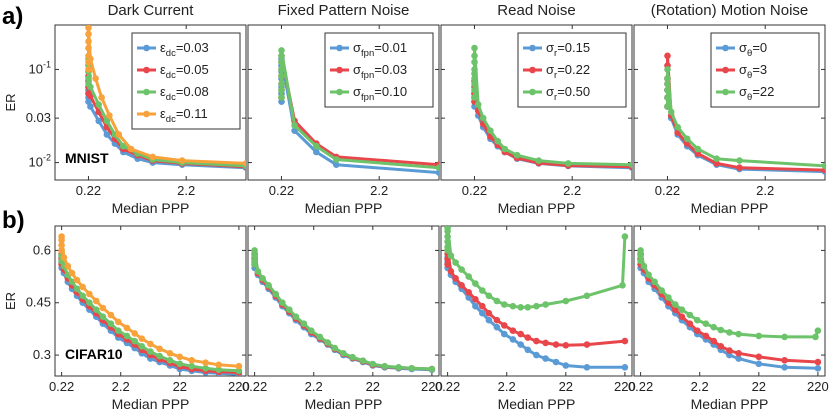  I want to click on x-tick-label: 2.2, so click(765, 190).